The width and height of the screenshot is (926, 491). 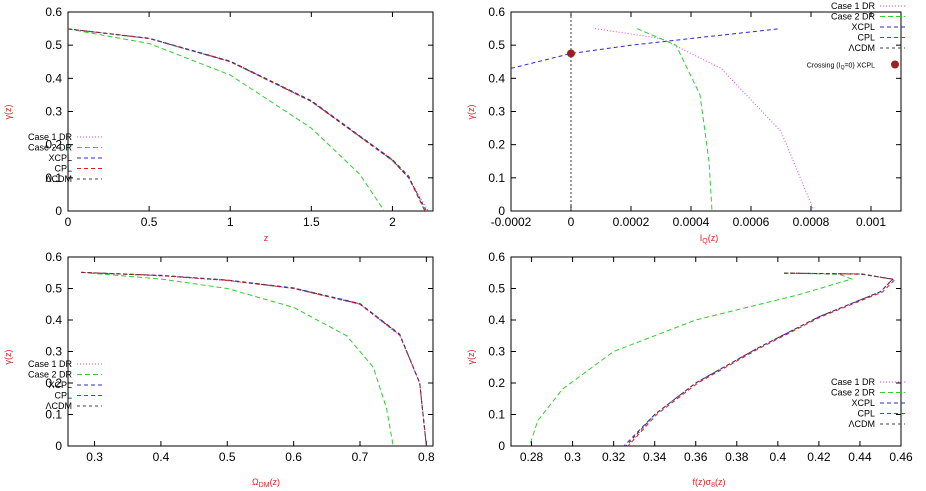 What do you see at coordinates (266, 483) in the screenshot?
I see `x-axis-label: ΩDM(z)` at bounding box center [266, 483].